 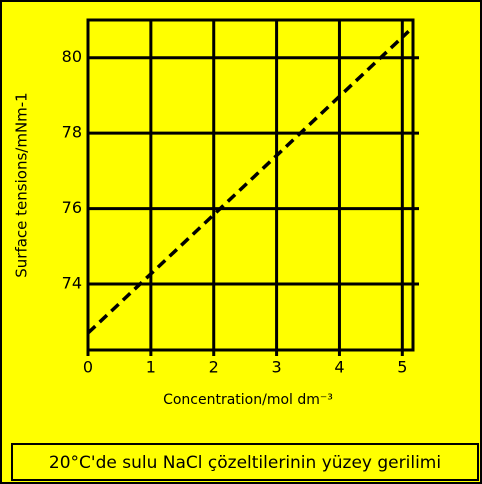 What do you see at coordinates (248, 400) in the screenshot?
I see `x-axis-label: Concentration/mol dm⁻³` at bounding box center [248, 400].